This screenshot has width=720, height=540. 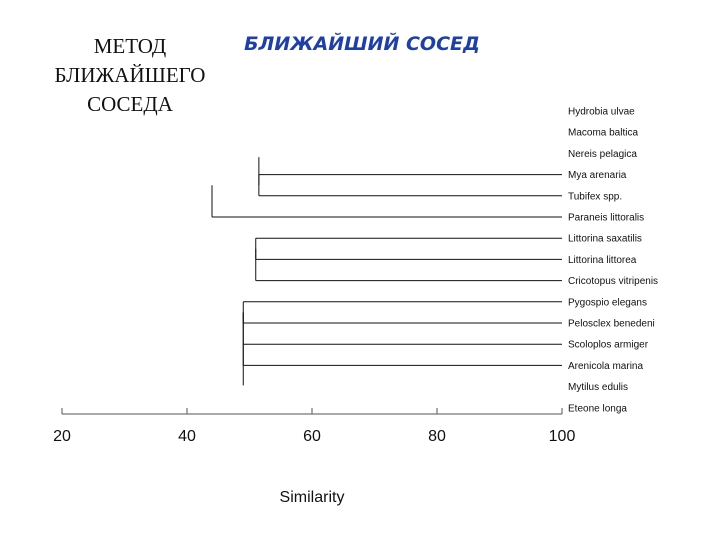 I want to click on slide-title-line: БЛИЖАЙШЕГО, so click(x=130, y=75).